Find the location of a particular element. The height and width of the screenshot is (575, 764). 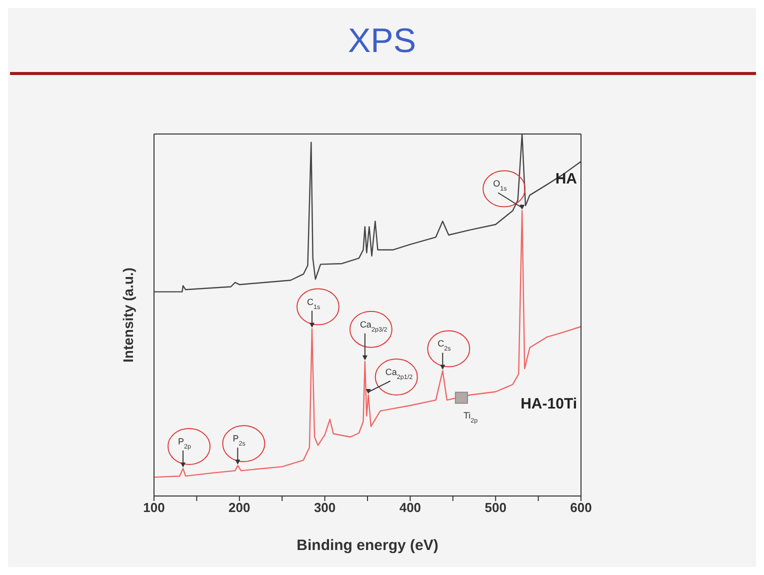

x-axis-title: Binding energy (eV) is located at coordinates (367, 545).